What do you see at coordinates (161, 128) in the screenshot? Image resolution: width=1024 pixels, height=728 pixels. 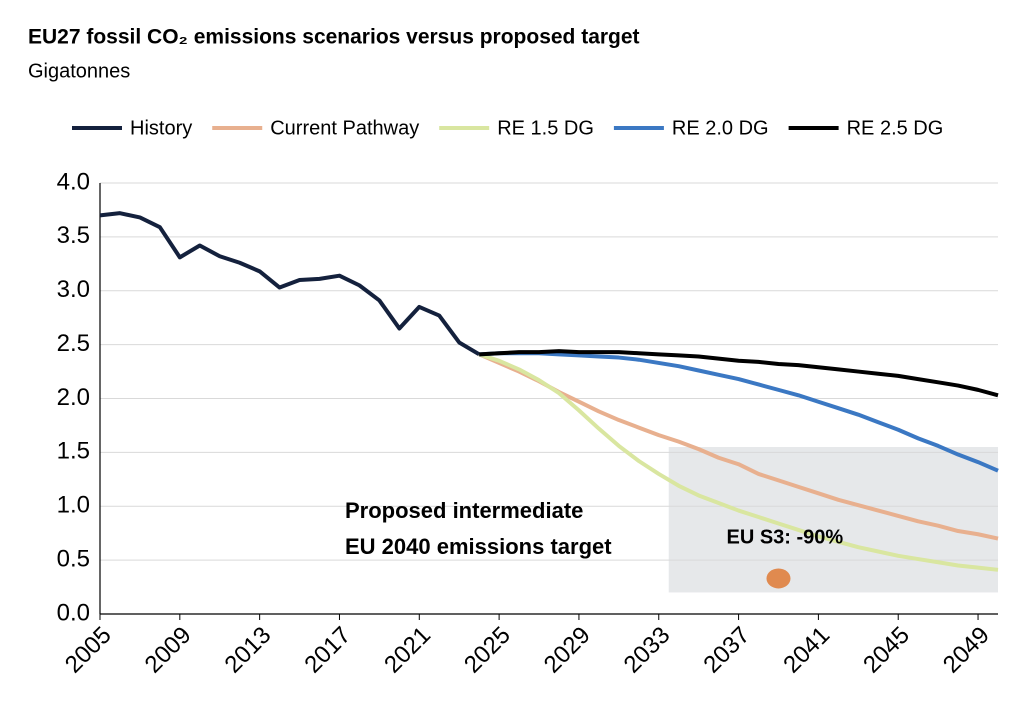 I see `legend-label: History` at bounding box center [161, 128].